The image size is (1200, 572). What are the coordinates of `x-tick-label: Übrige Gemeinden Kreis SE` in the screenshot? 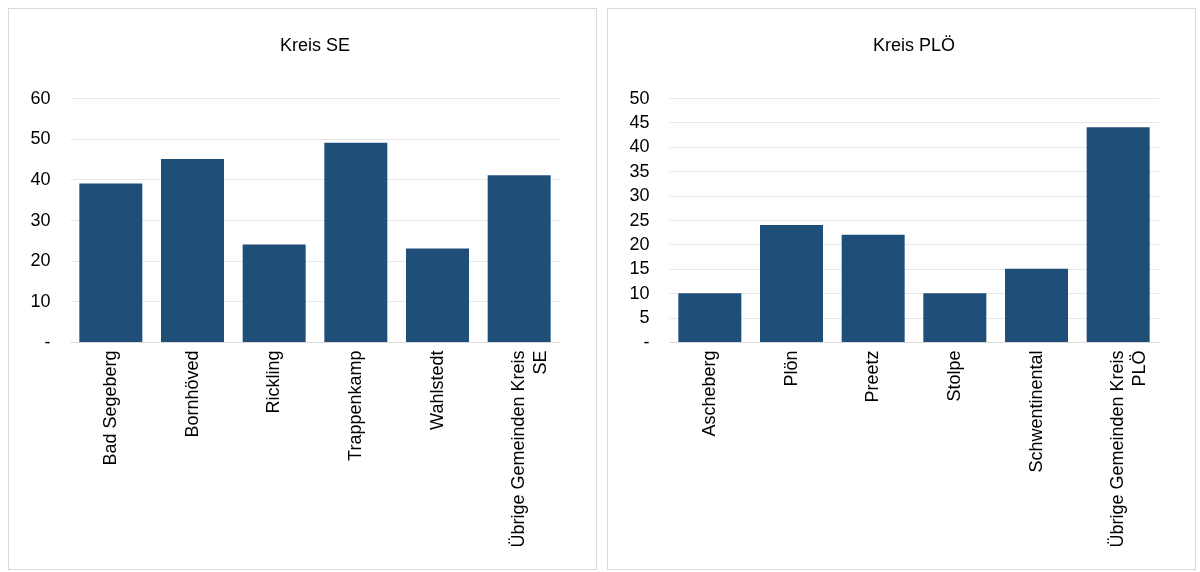 It's located at (529, 449).